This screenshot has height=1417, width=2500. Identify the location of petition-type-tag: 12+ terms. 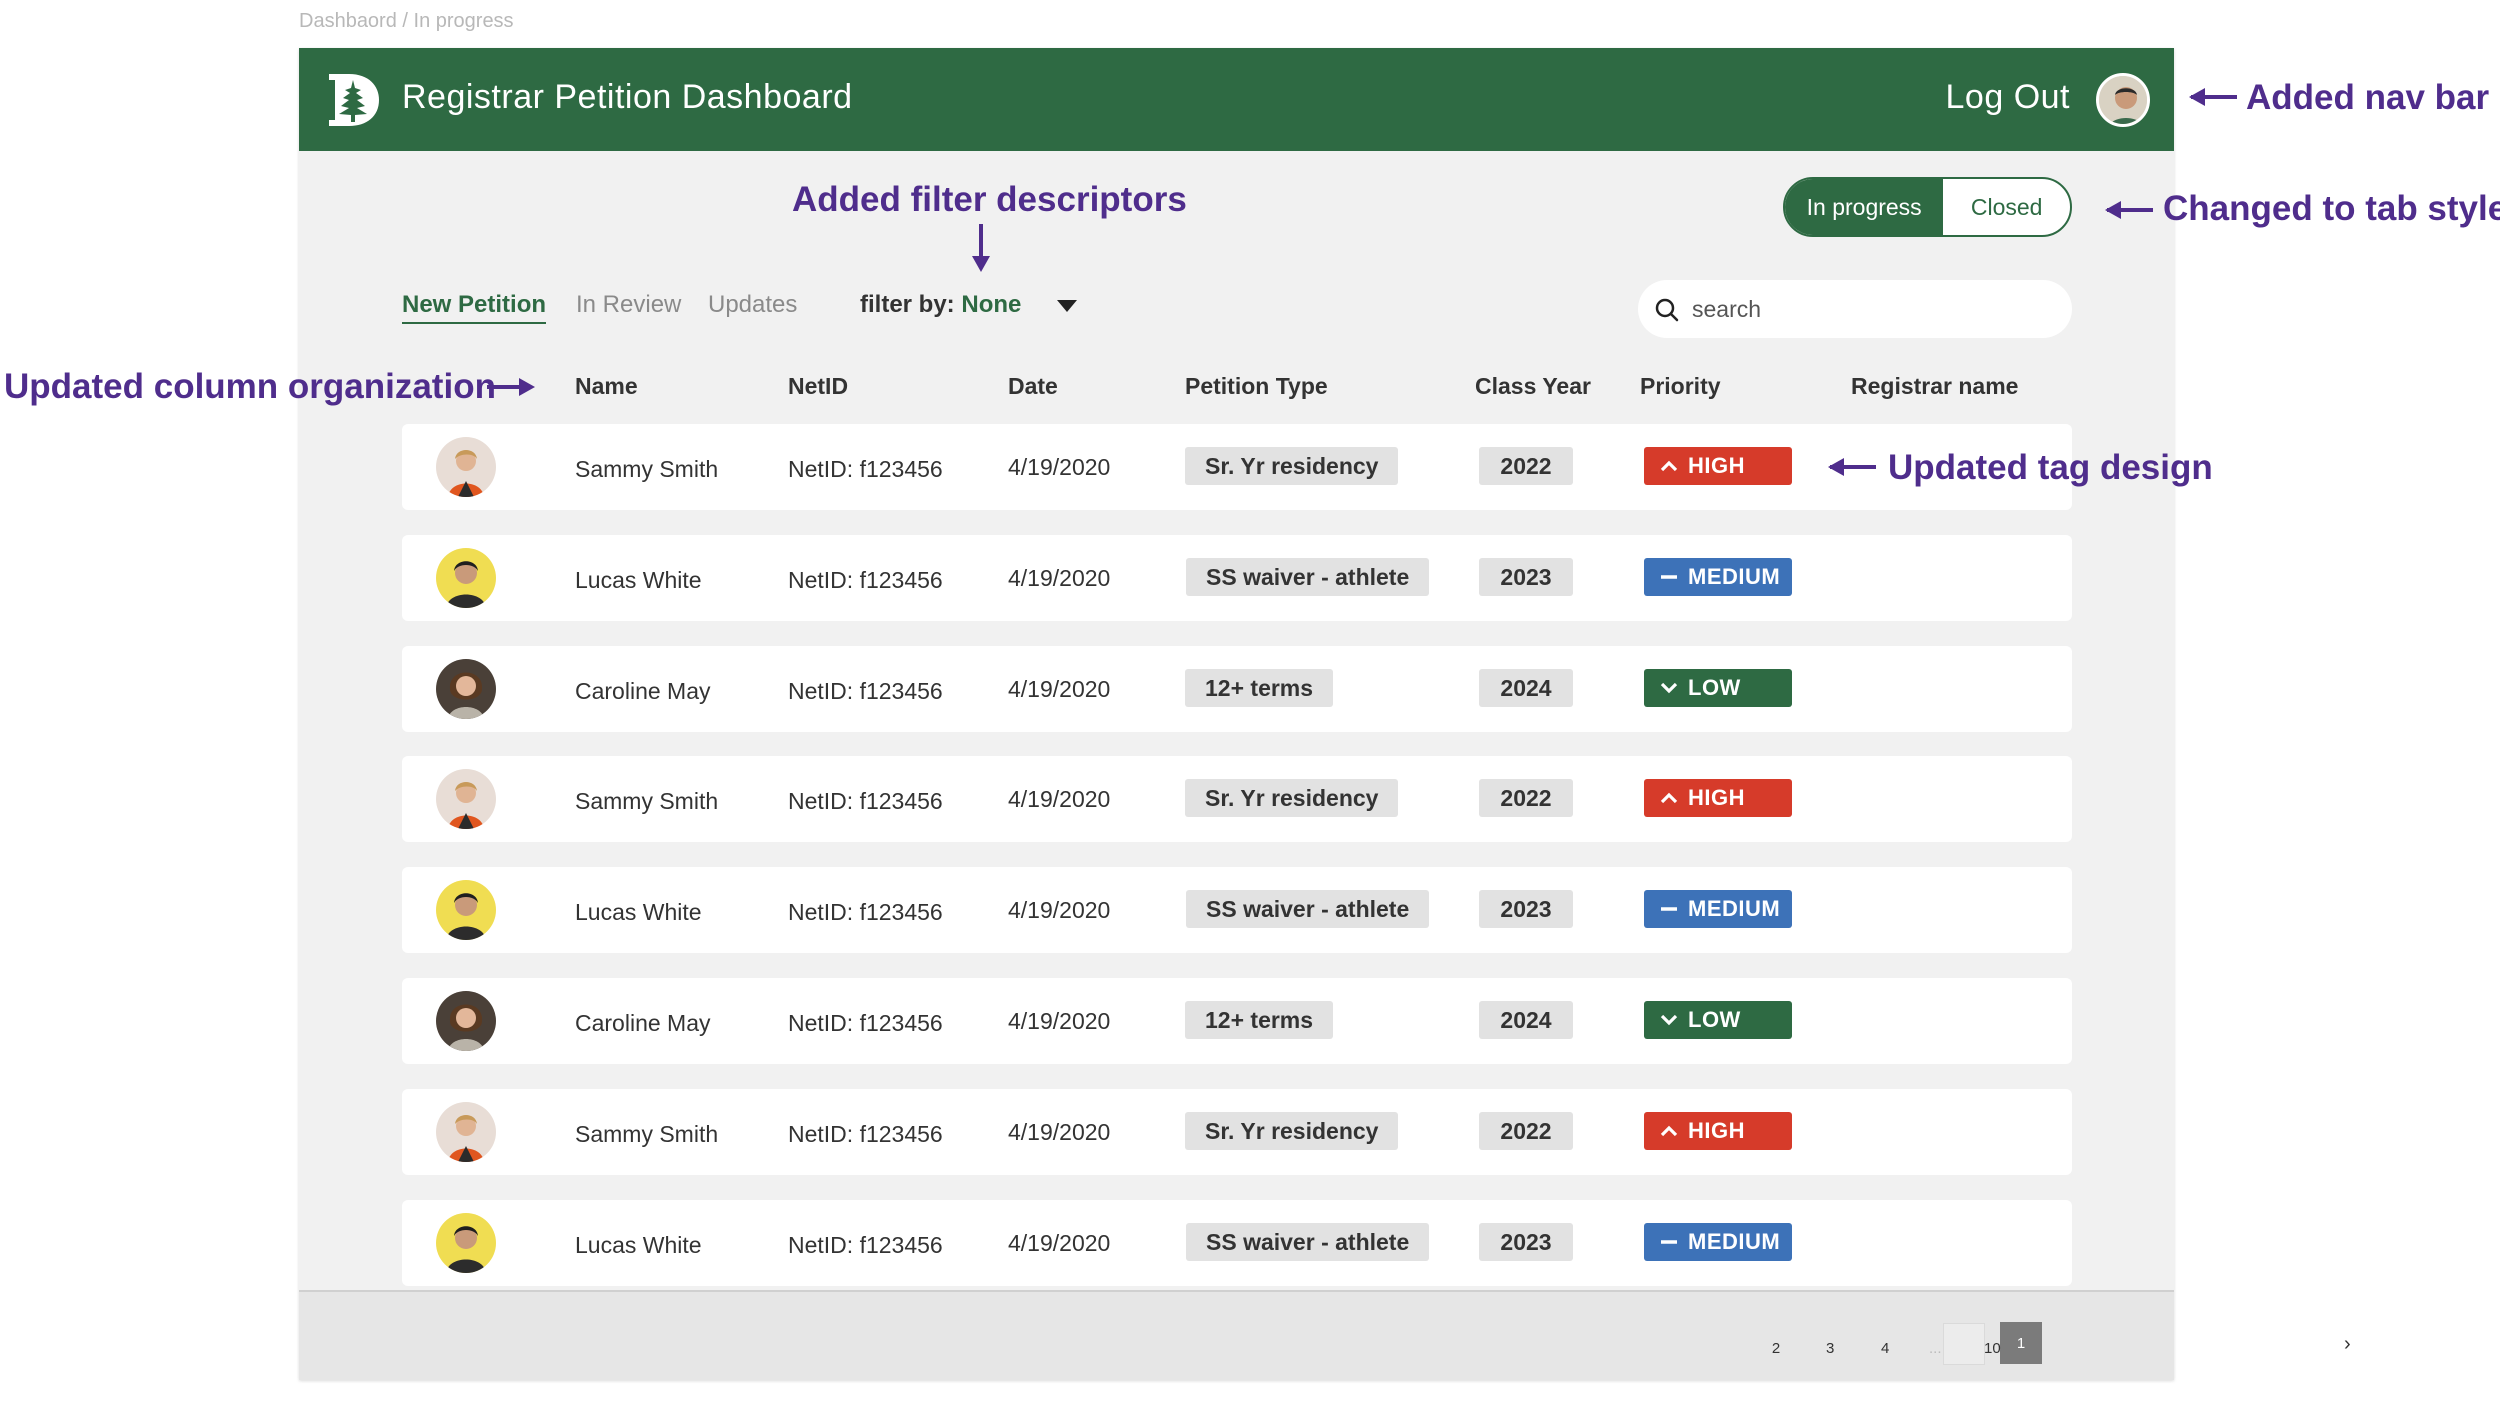
(1259, 688).